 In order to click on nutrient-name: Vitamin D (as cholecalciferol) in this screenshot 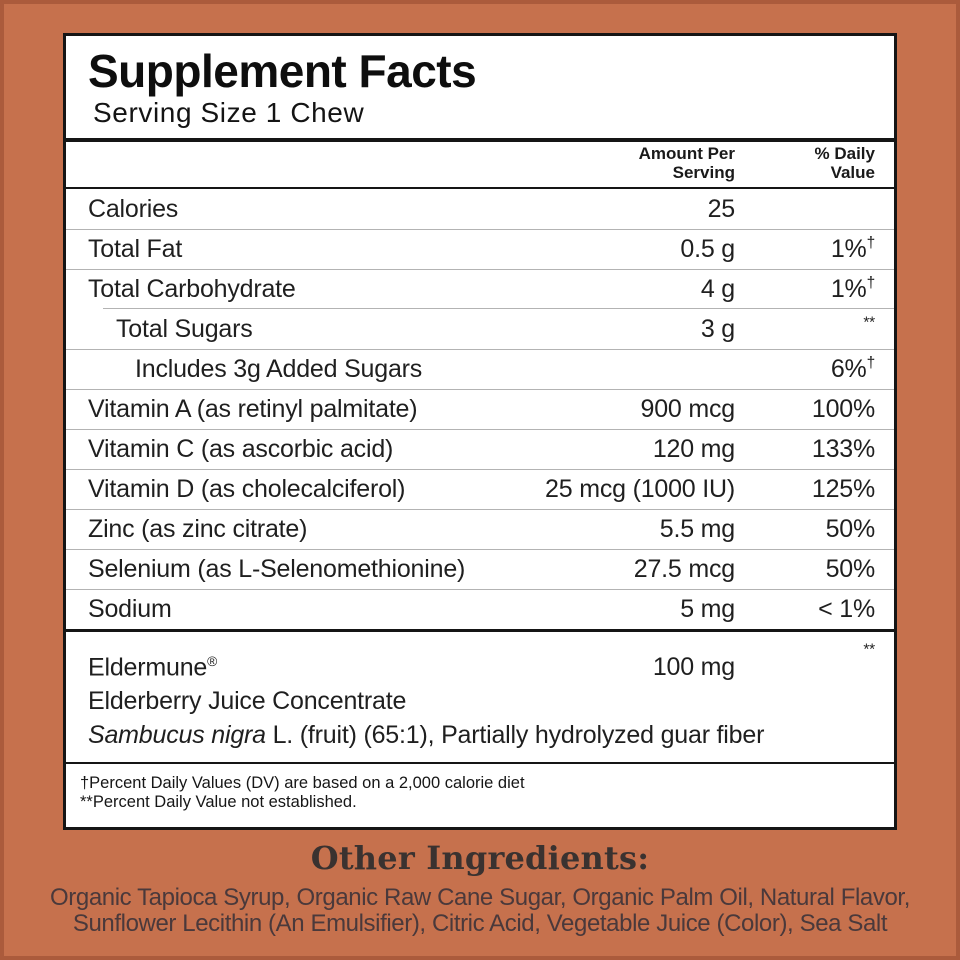, I will do `click(247, 489)`.